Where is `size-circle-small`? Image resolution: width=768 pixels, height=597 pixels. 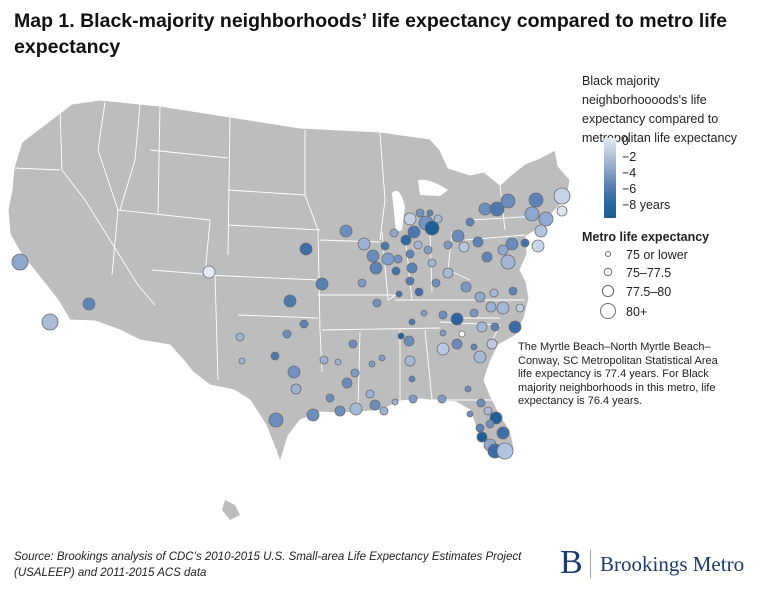 size-circle-small is located at coordinates (608, 272).